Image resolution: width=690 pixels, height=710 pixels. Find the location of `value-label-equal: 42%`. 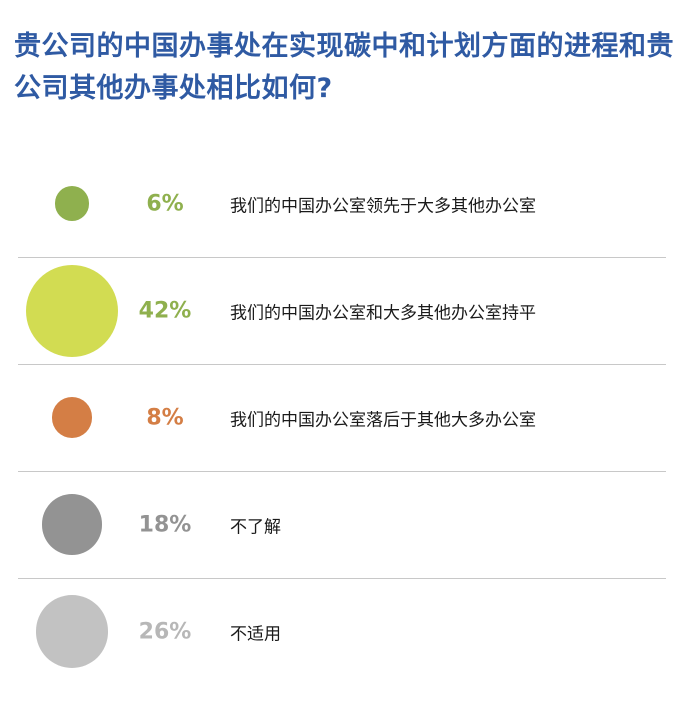

value-label-equal: 42% is located at coordinates (165, 310).